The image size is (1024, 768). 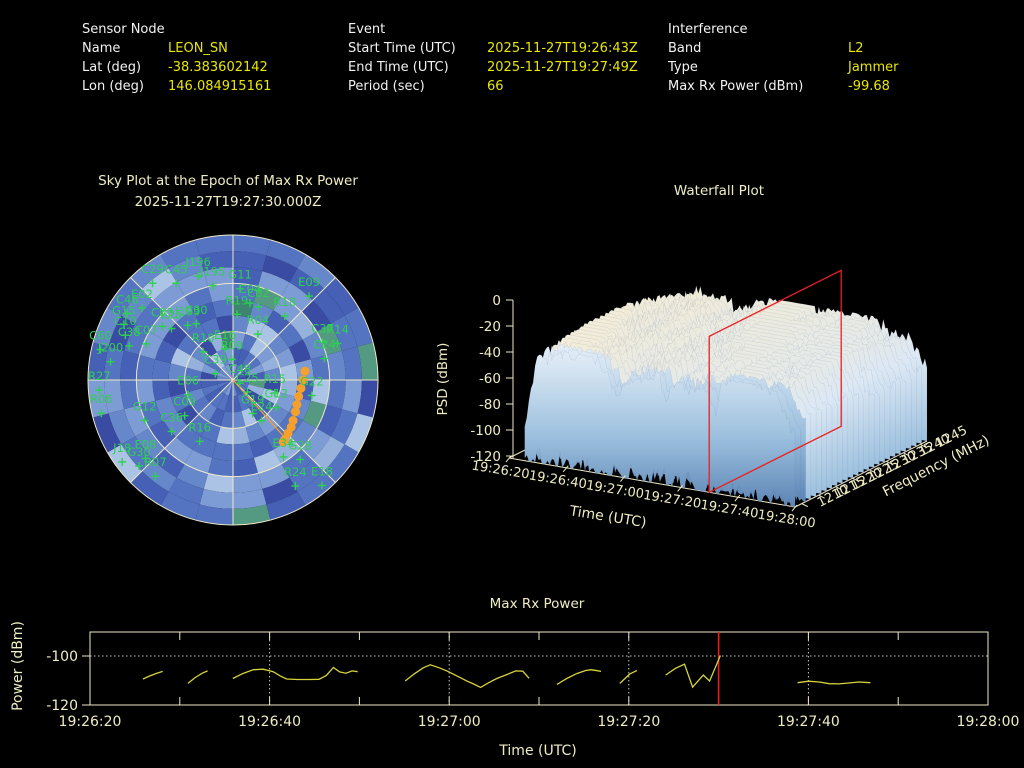 What do you see at coordinates (775, 381) in the screenshot?
I see `epoch-slice-box` at bounding box center [775, 381].